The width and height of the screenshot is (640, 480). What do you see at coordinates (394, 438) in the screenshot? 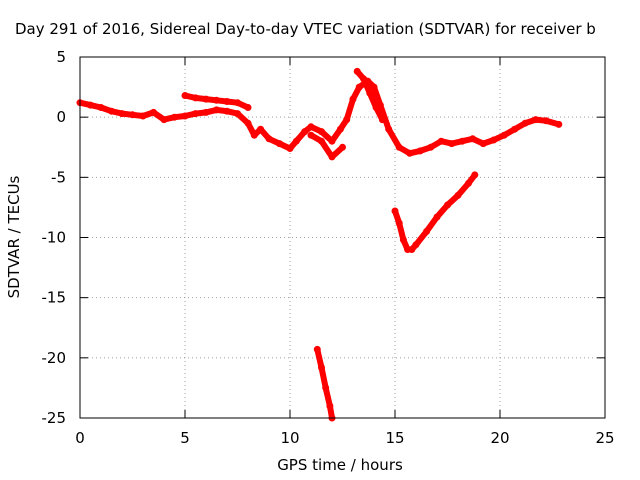
I see `x-tick-label: 15` at bounding box center [394, 438].